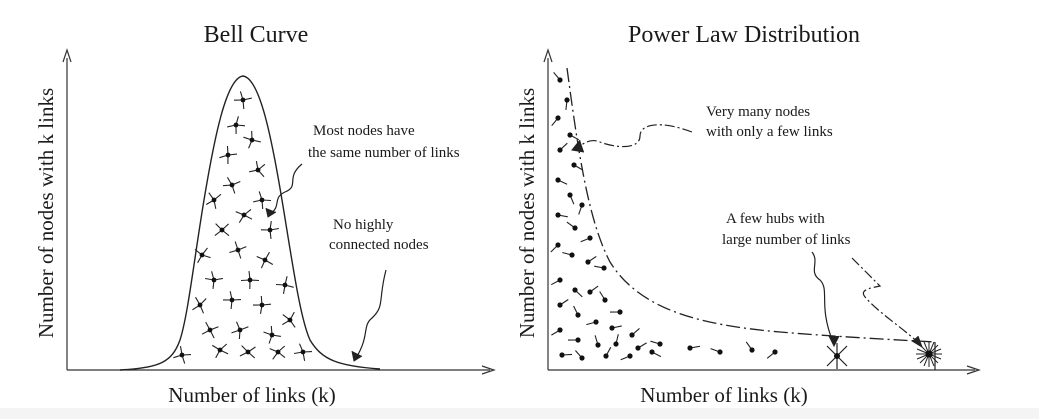  What do you see at coordinates (256, 35) in the screenshot?
I see `bell-curve-title: Bell Curve` at bounding box center [256, 35].